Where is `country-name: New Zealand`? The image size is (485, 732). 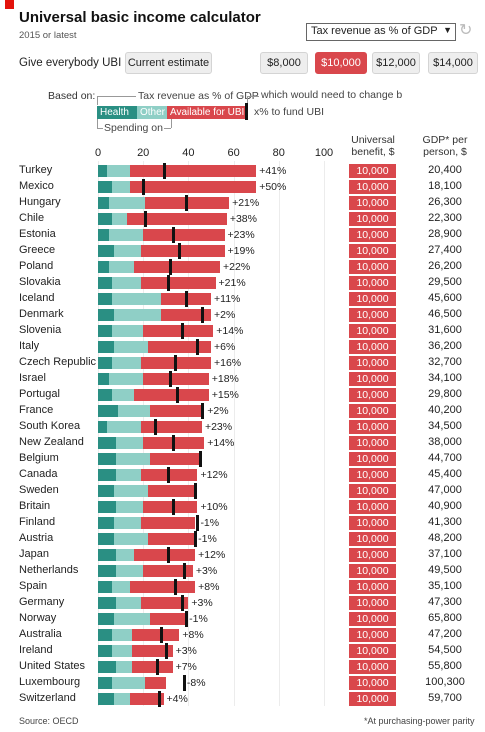 country-name: New Zealand is located at coordinates (51, 442).